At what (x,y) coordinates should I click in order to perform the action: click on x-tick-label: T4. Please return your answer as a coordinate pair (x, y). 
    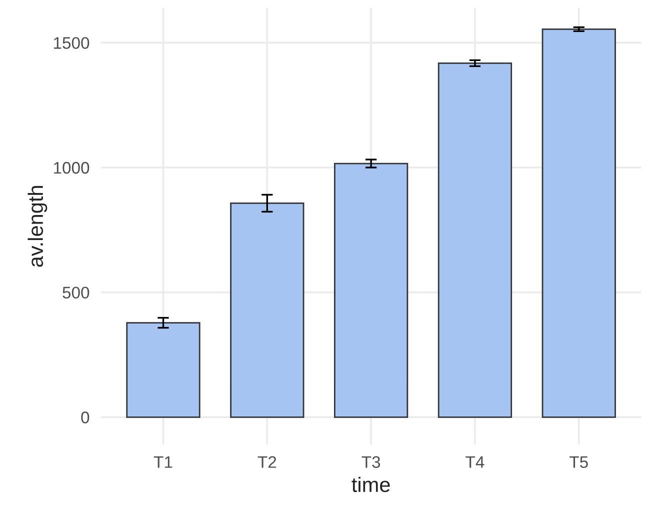
    Looking at the image, I should click on (475, 462).